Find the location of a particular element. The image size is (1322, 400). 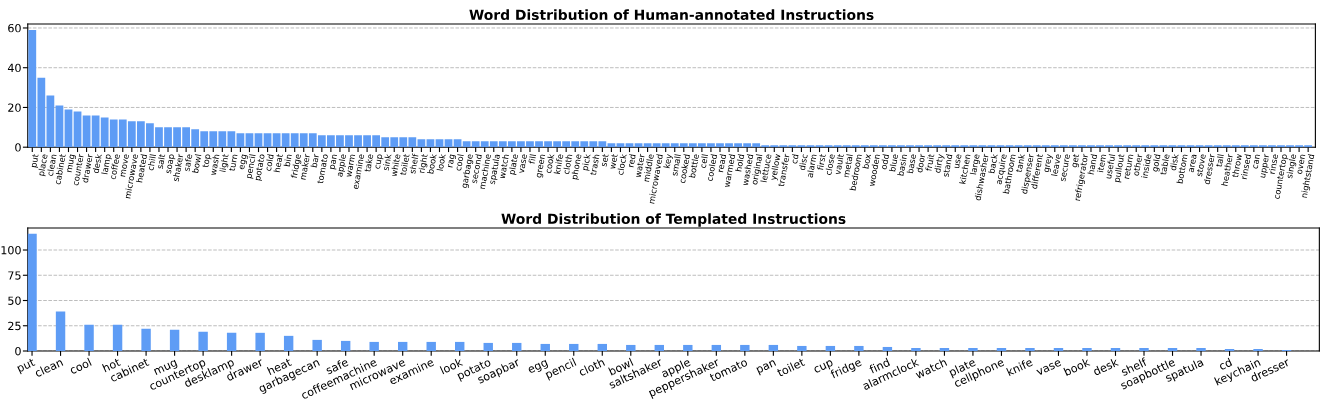

x-tick-label: leave is located at coordinates (1056, 165).